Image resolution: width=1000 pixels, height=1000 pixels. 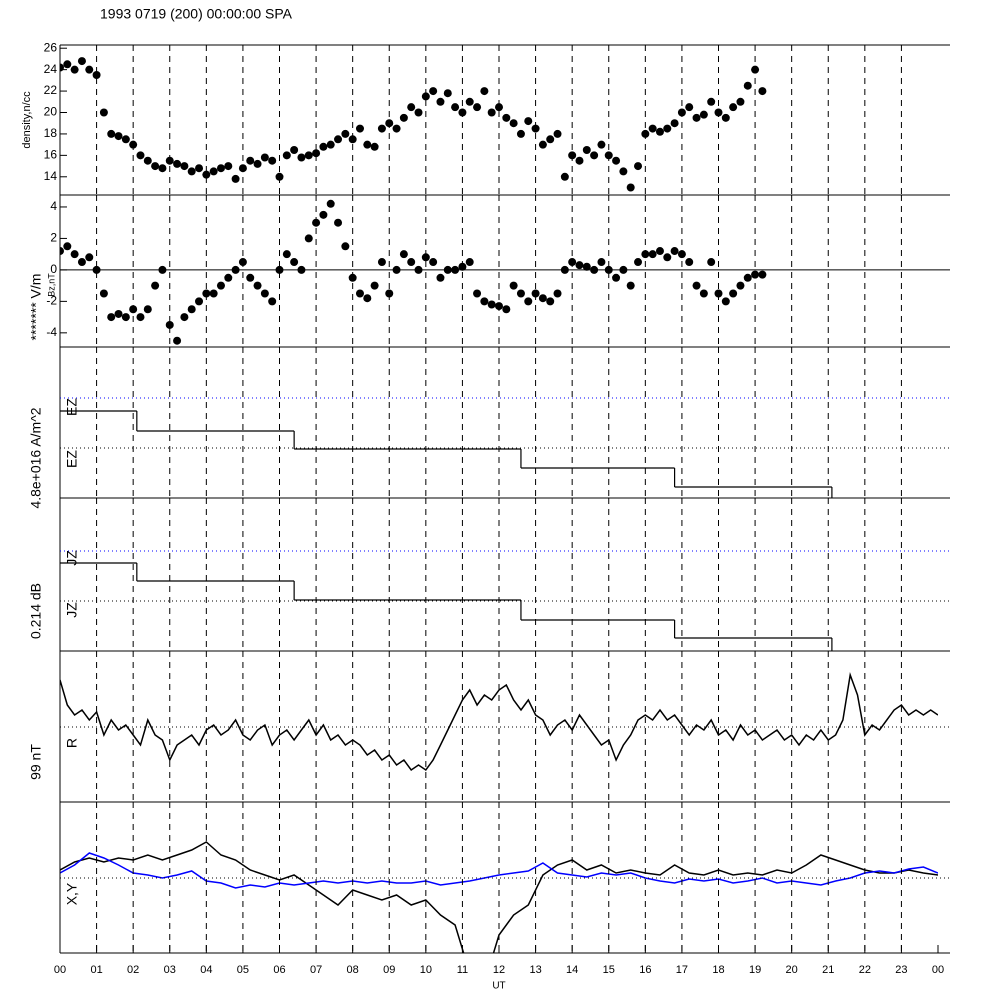 I want to click on x-tick-label: 22, so click(x=865, y=970).